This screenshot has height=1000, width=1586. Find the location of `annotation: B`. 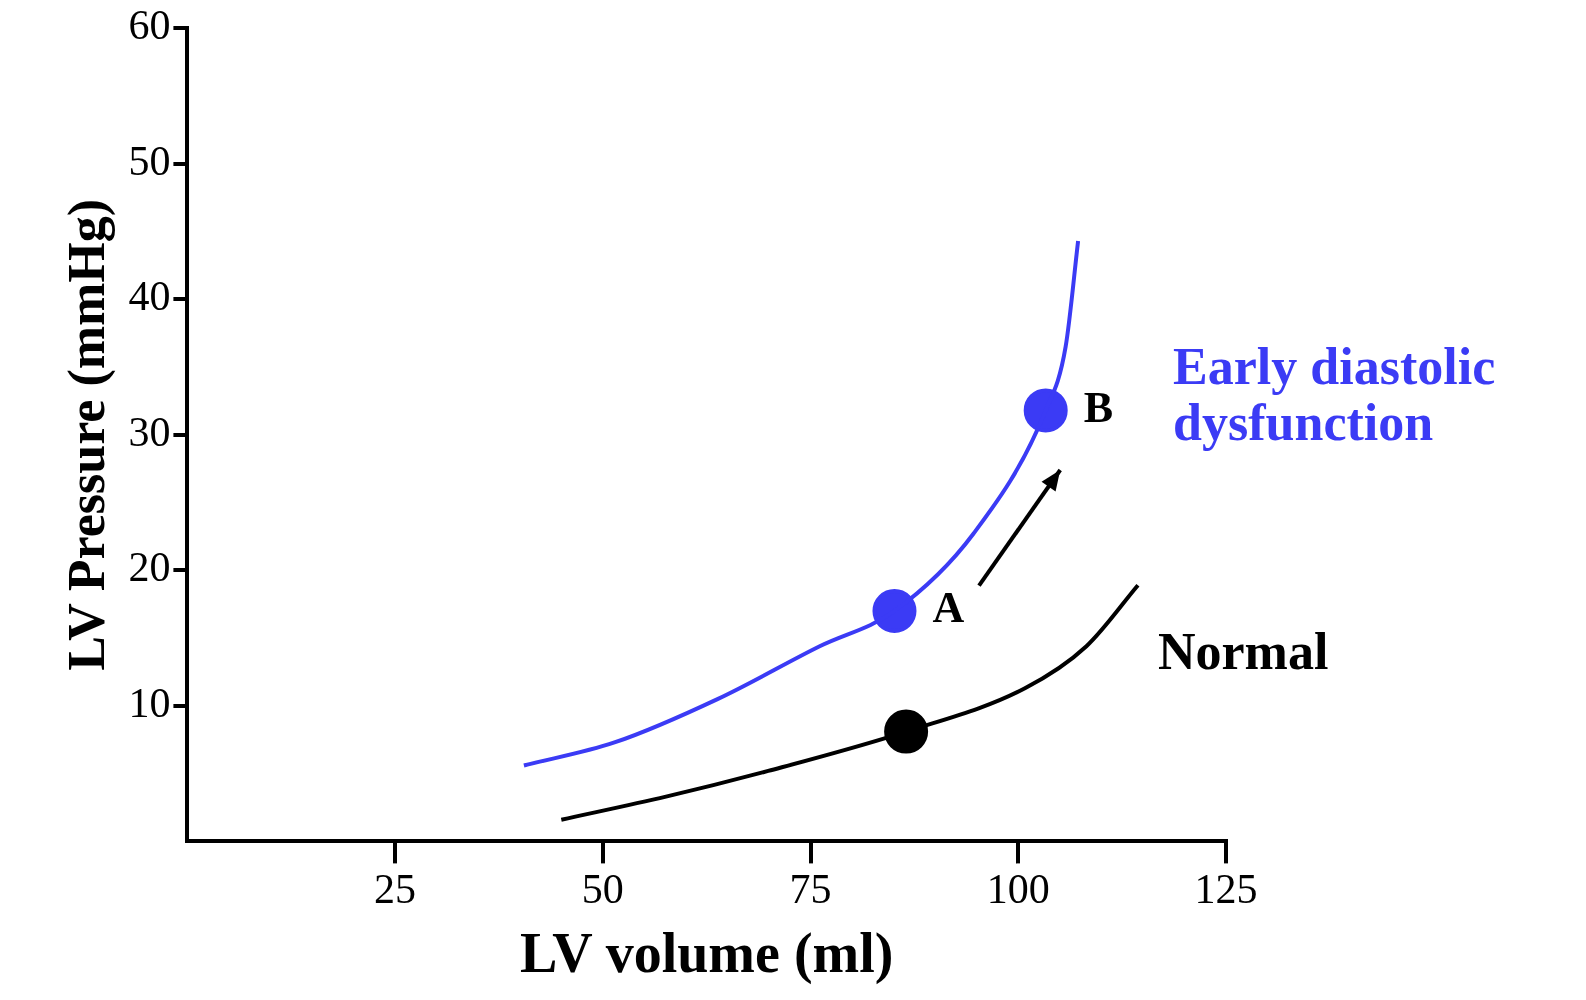

annotation: B is located at coordinates (1098, 407).